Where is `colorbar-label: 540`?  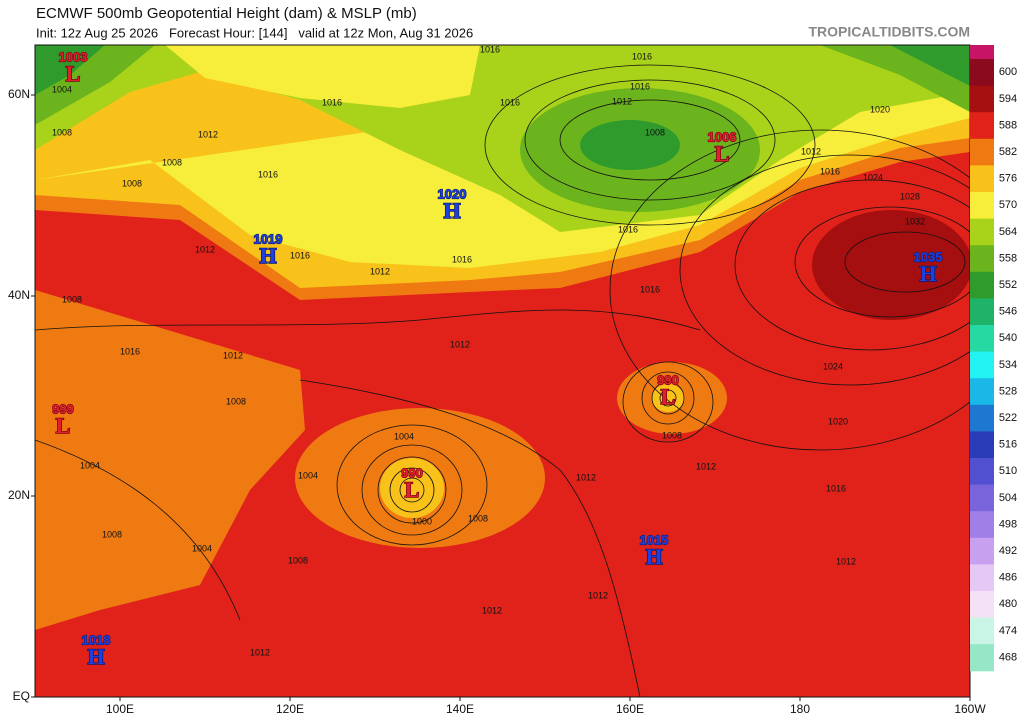 colorbar-label: 540 is located at coordinates (1008, 338).